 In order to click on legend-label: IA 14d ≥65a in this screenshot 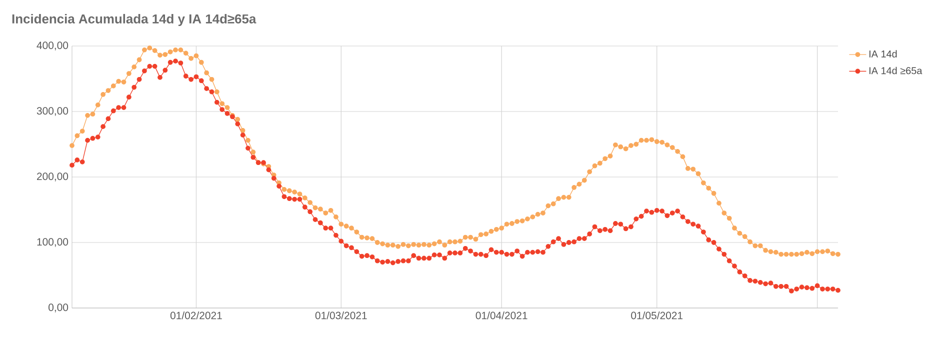, I will do `click(895, 70)`.